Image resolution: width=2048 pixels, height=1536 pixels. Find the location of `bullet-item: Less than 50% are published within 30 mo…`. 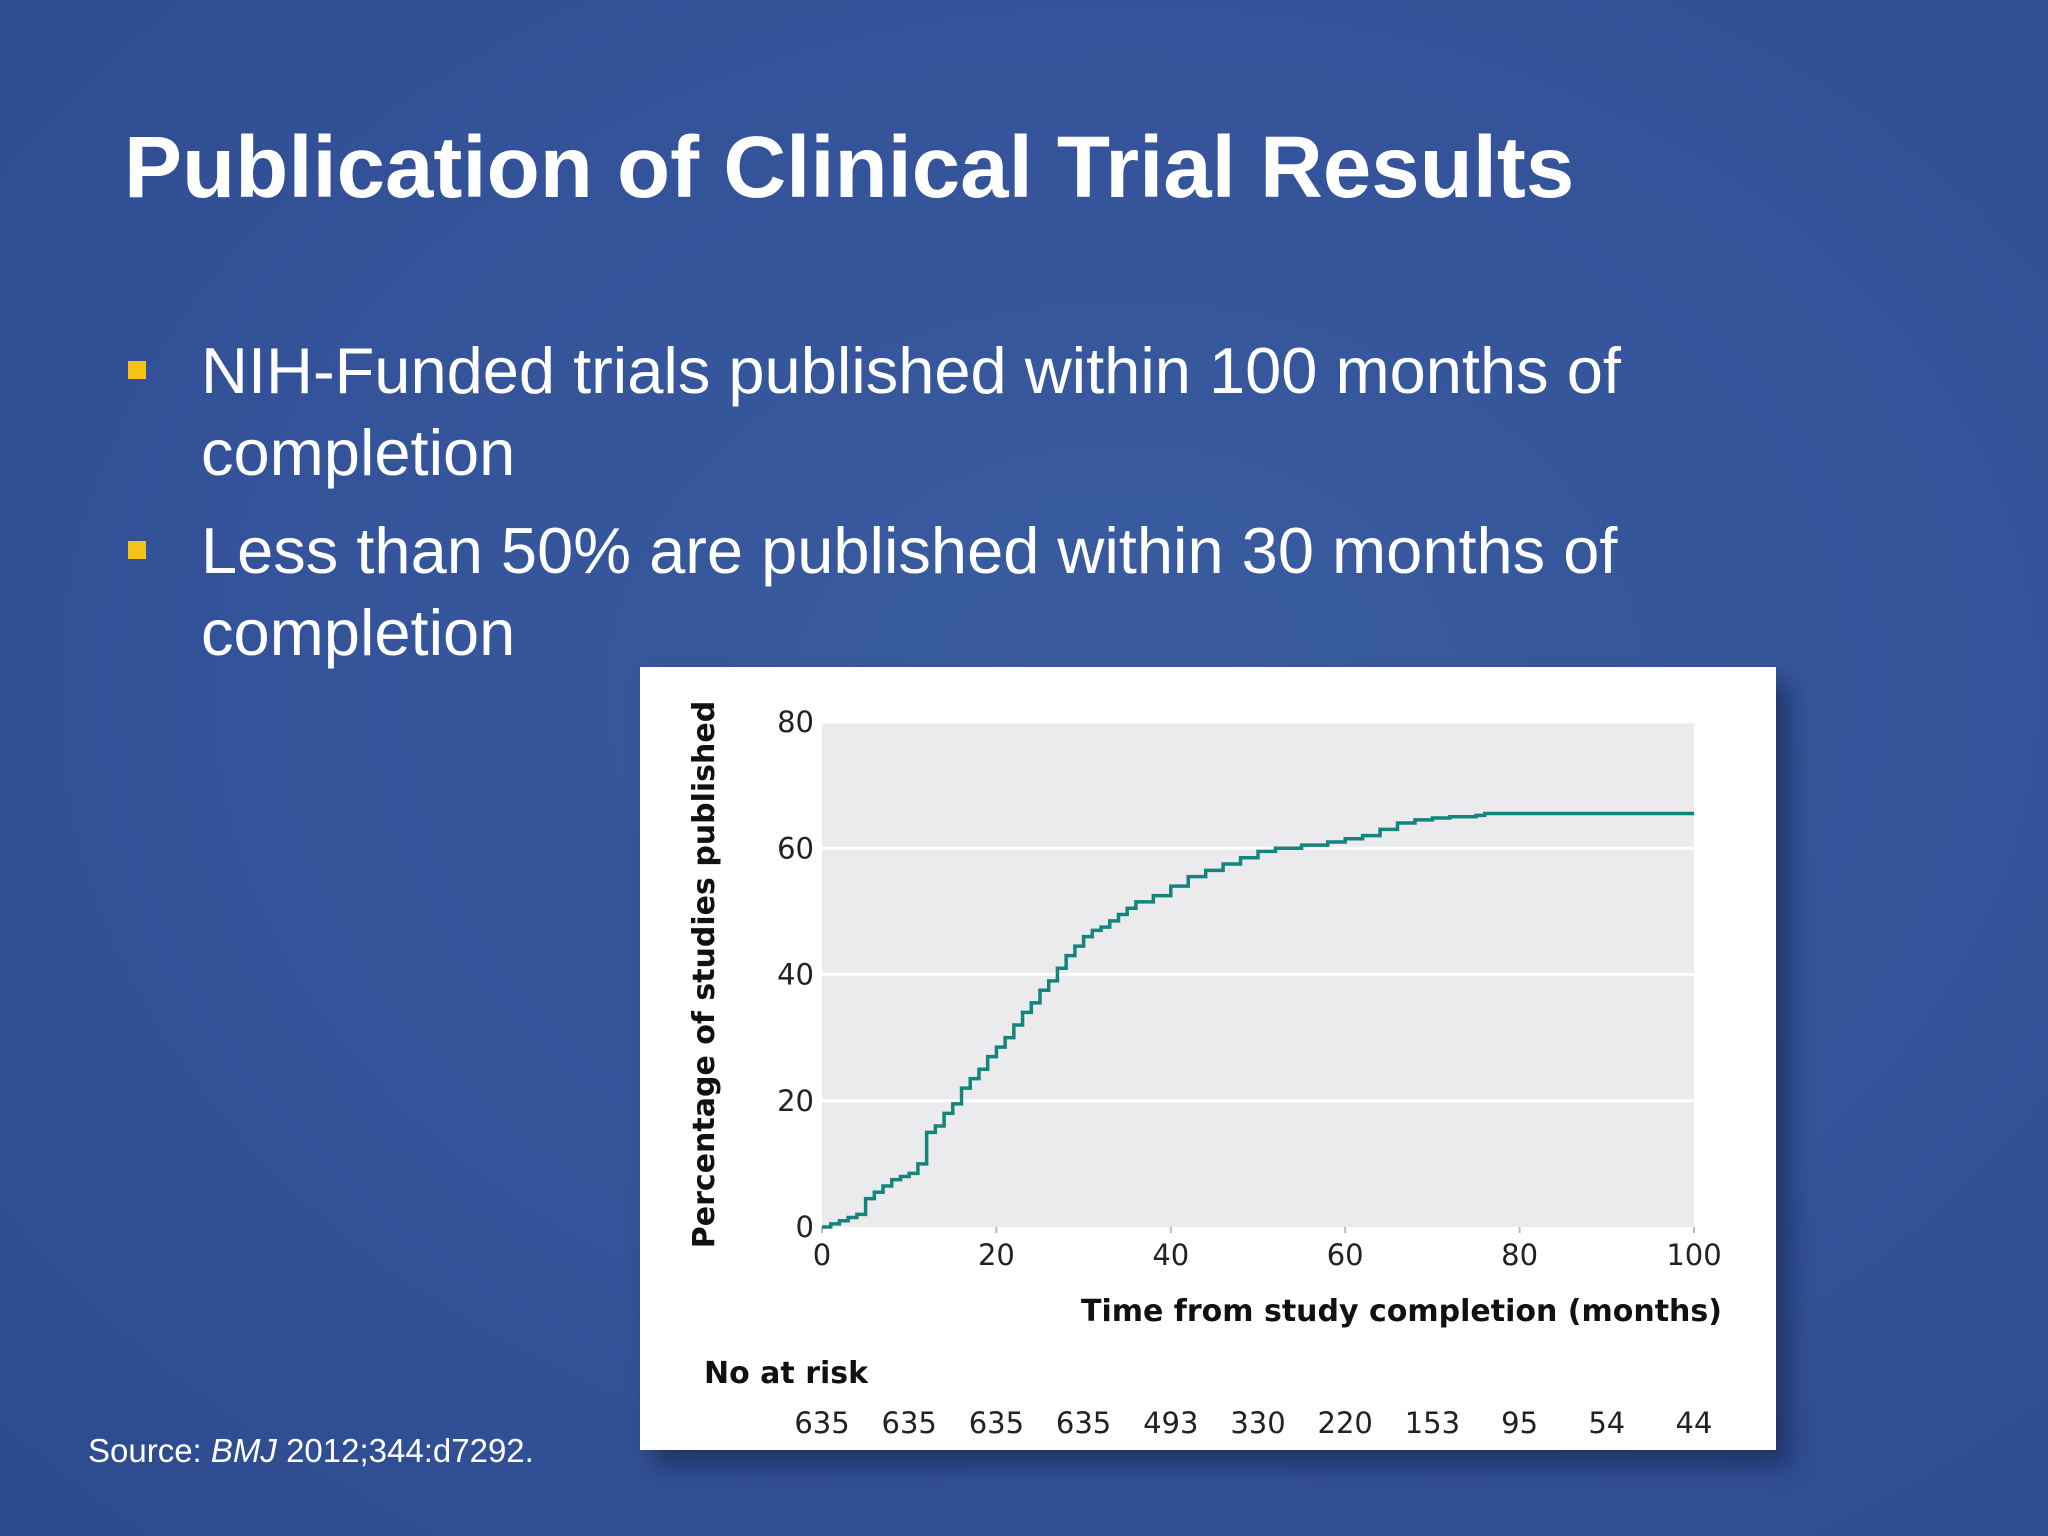

bullet-item: Less than 50% are published within 30 mo… is located at coordinates (934, 592).